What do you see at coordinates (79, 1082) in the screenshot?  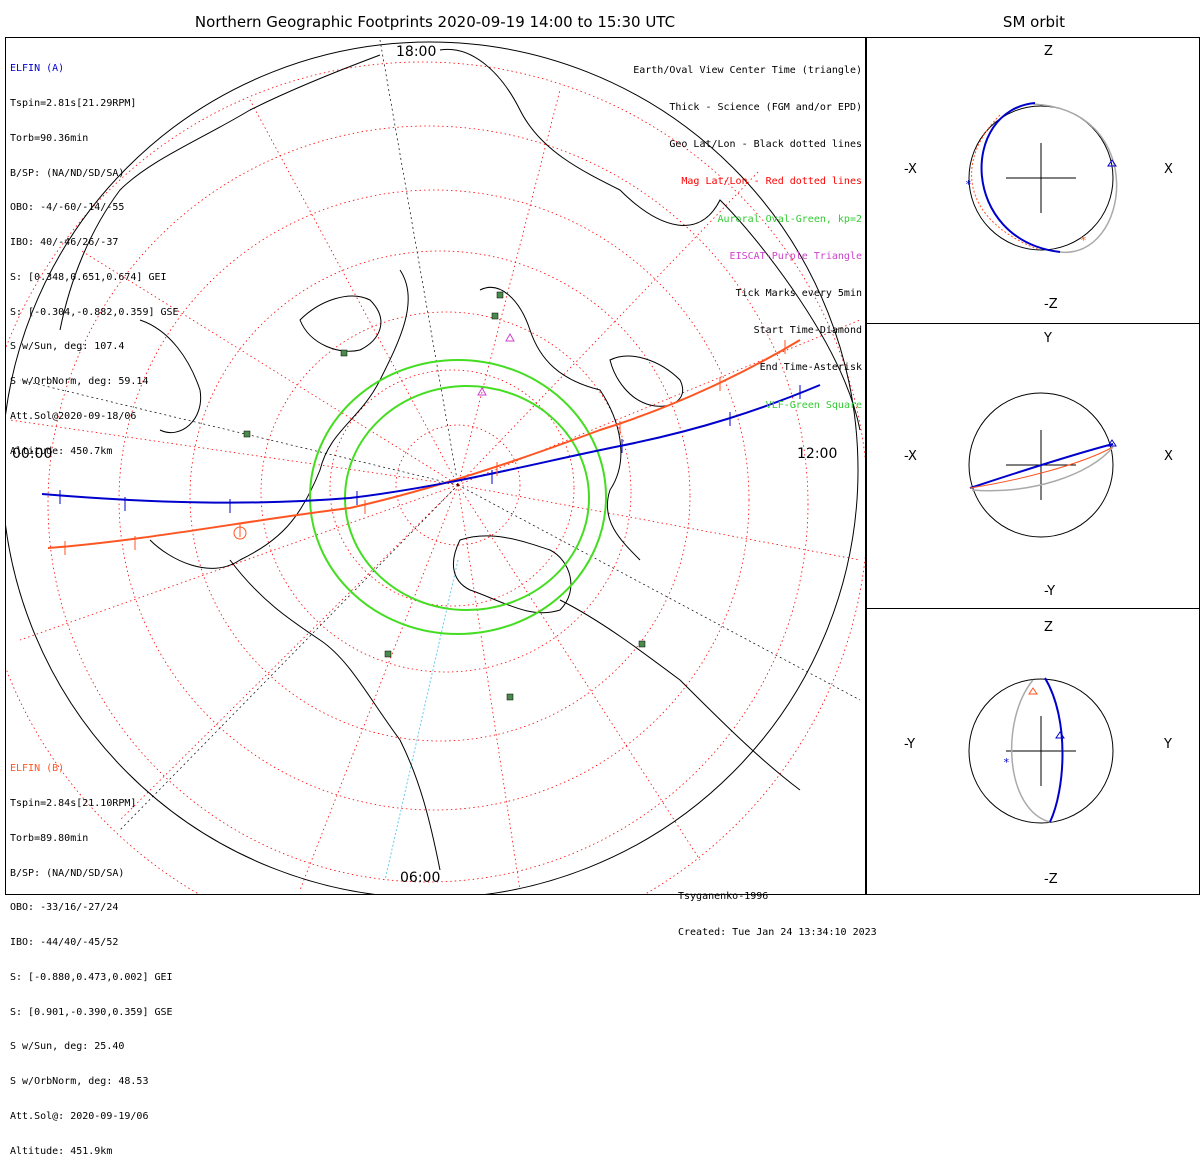 I see `info-line: S w/OrbNorm, deg: 48.53` at bounding box center [79, 1082].